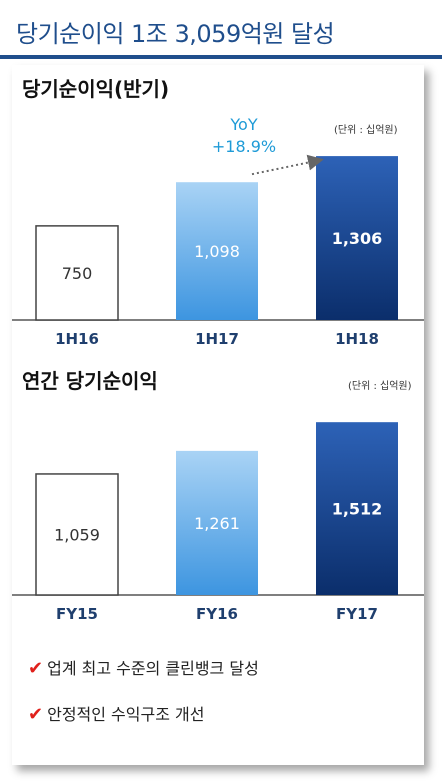 The image size is (442, 781). I want to click on chart1-yoy-value: +18.9%, so click(244, 146).